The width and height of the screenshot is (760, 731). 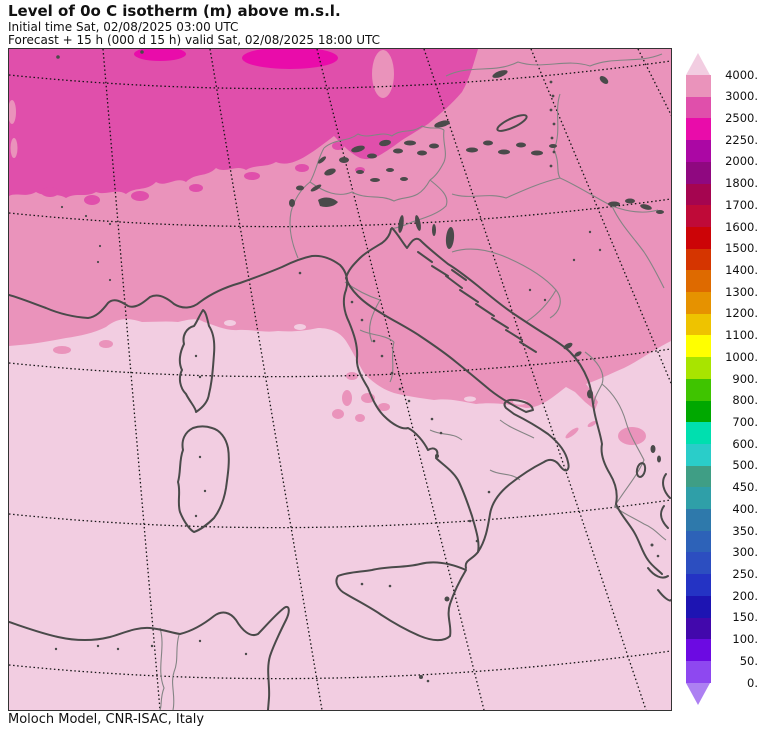 I want to click on colorbar-tick-label: 300., so click(x=745, y=552).